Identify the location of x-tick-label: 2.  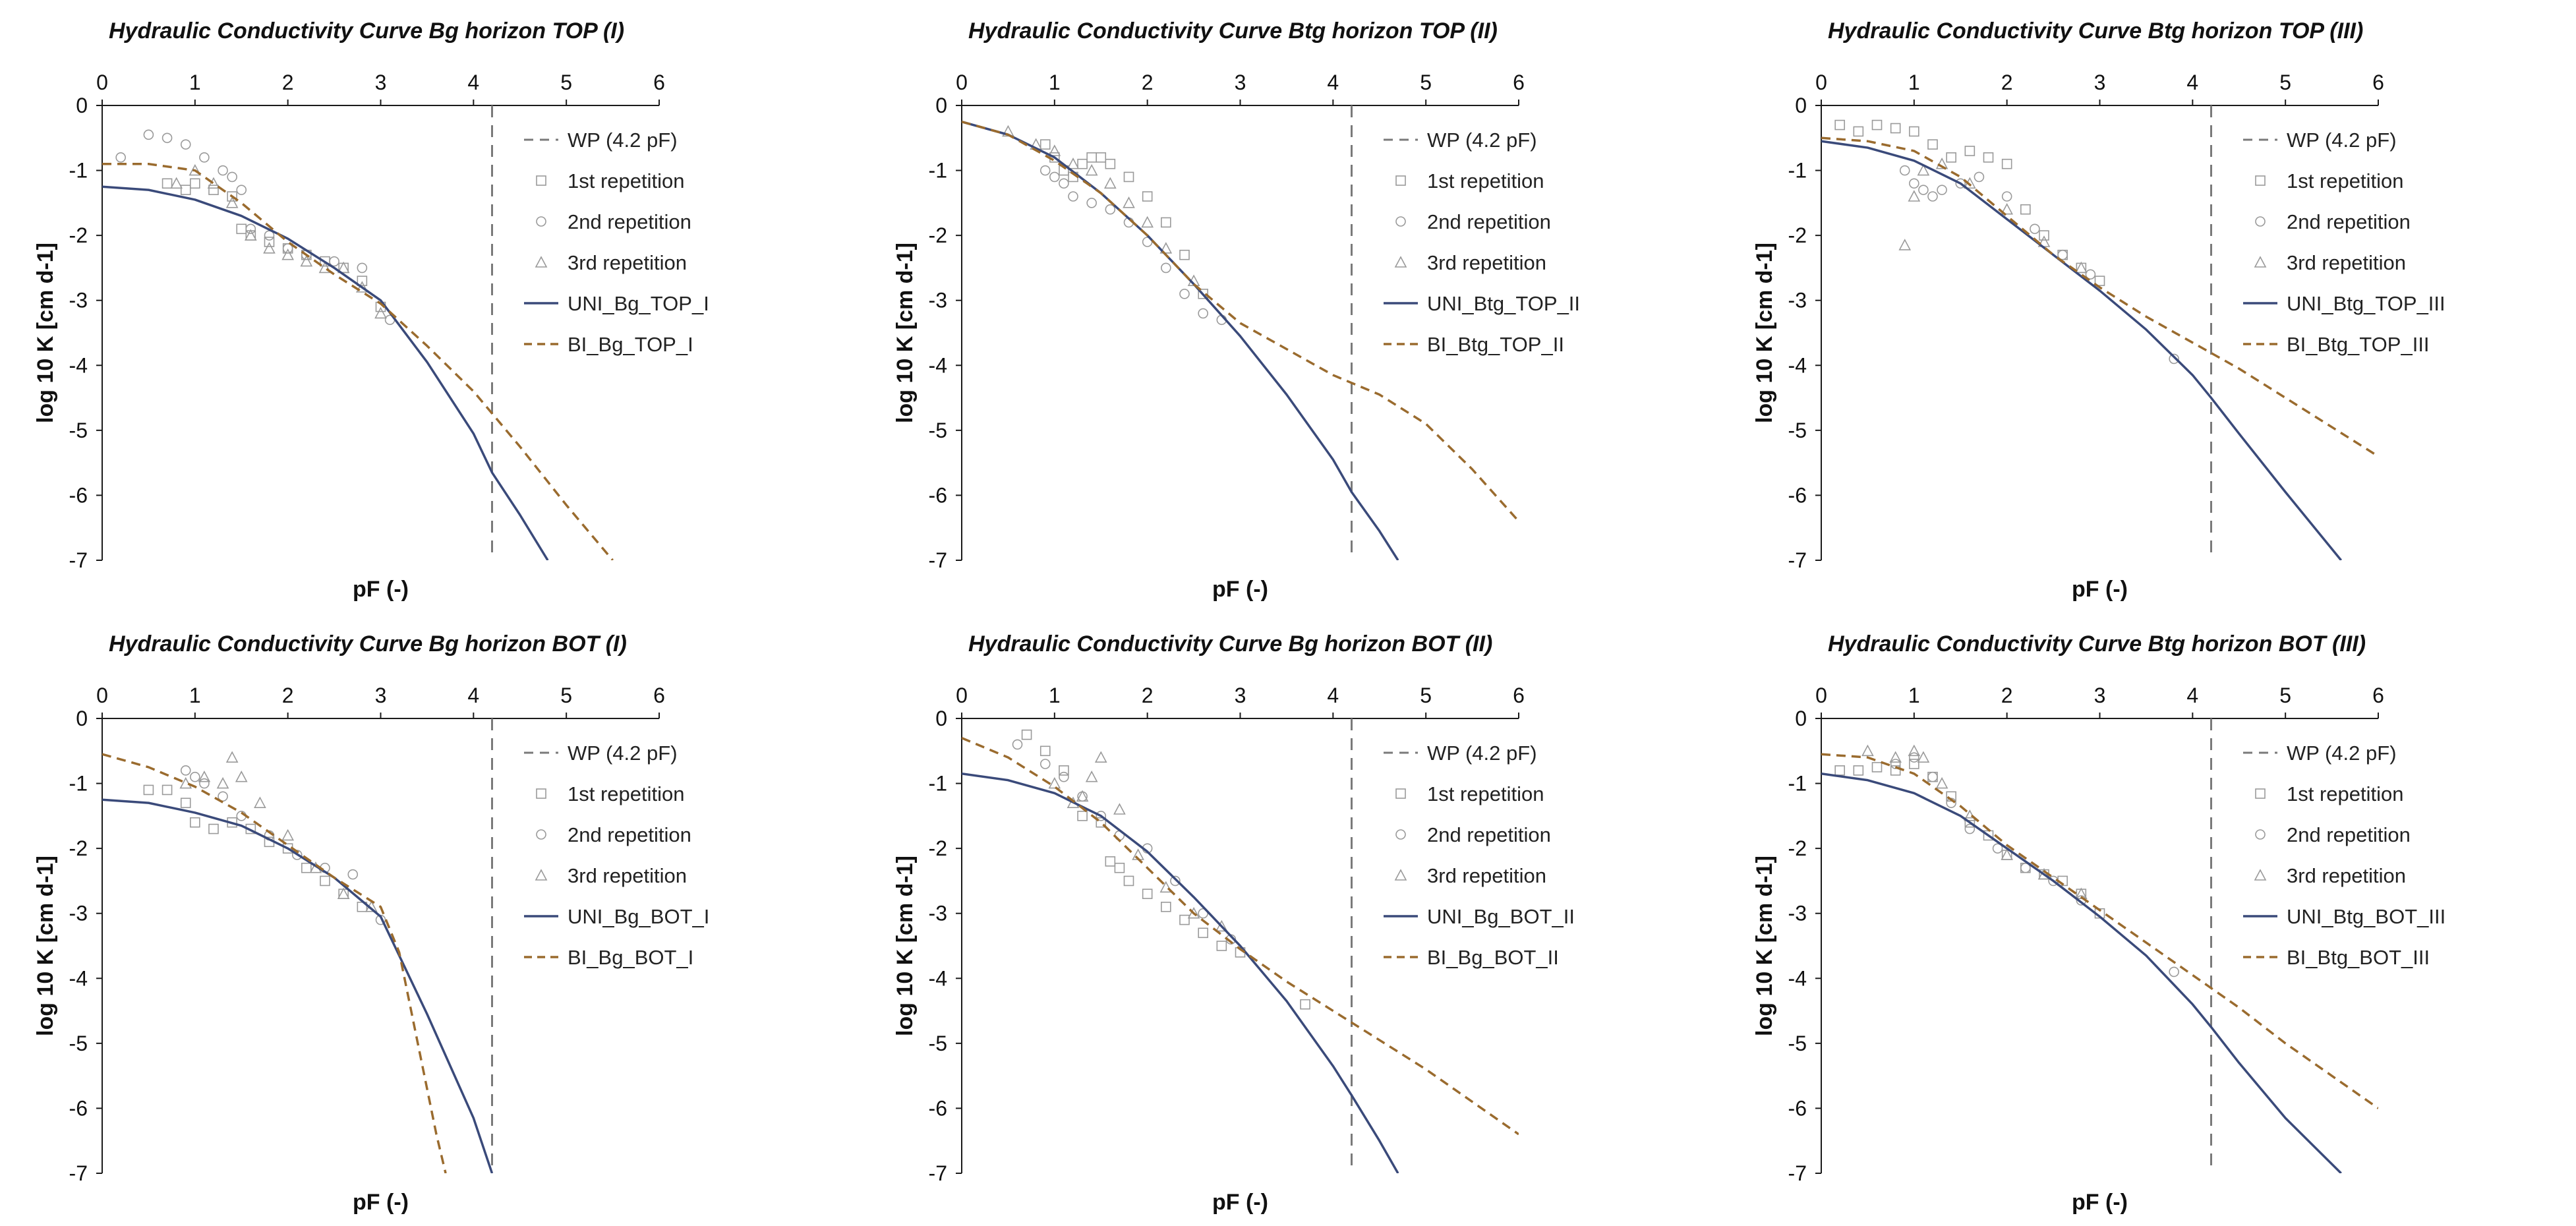
(2007, 83).